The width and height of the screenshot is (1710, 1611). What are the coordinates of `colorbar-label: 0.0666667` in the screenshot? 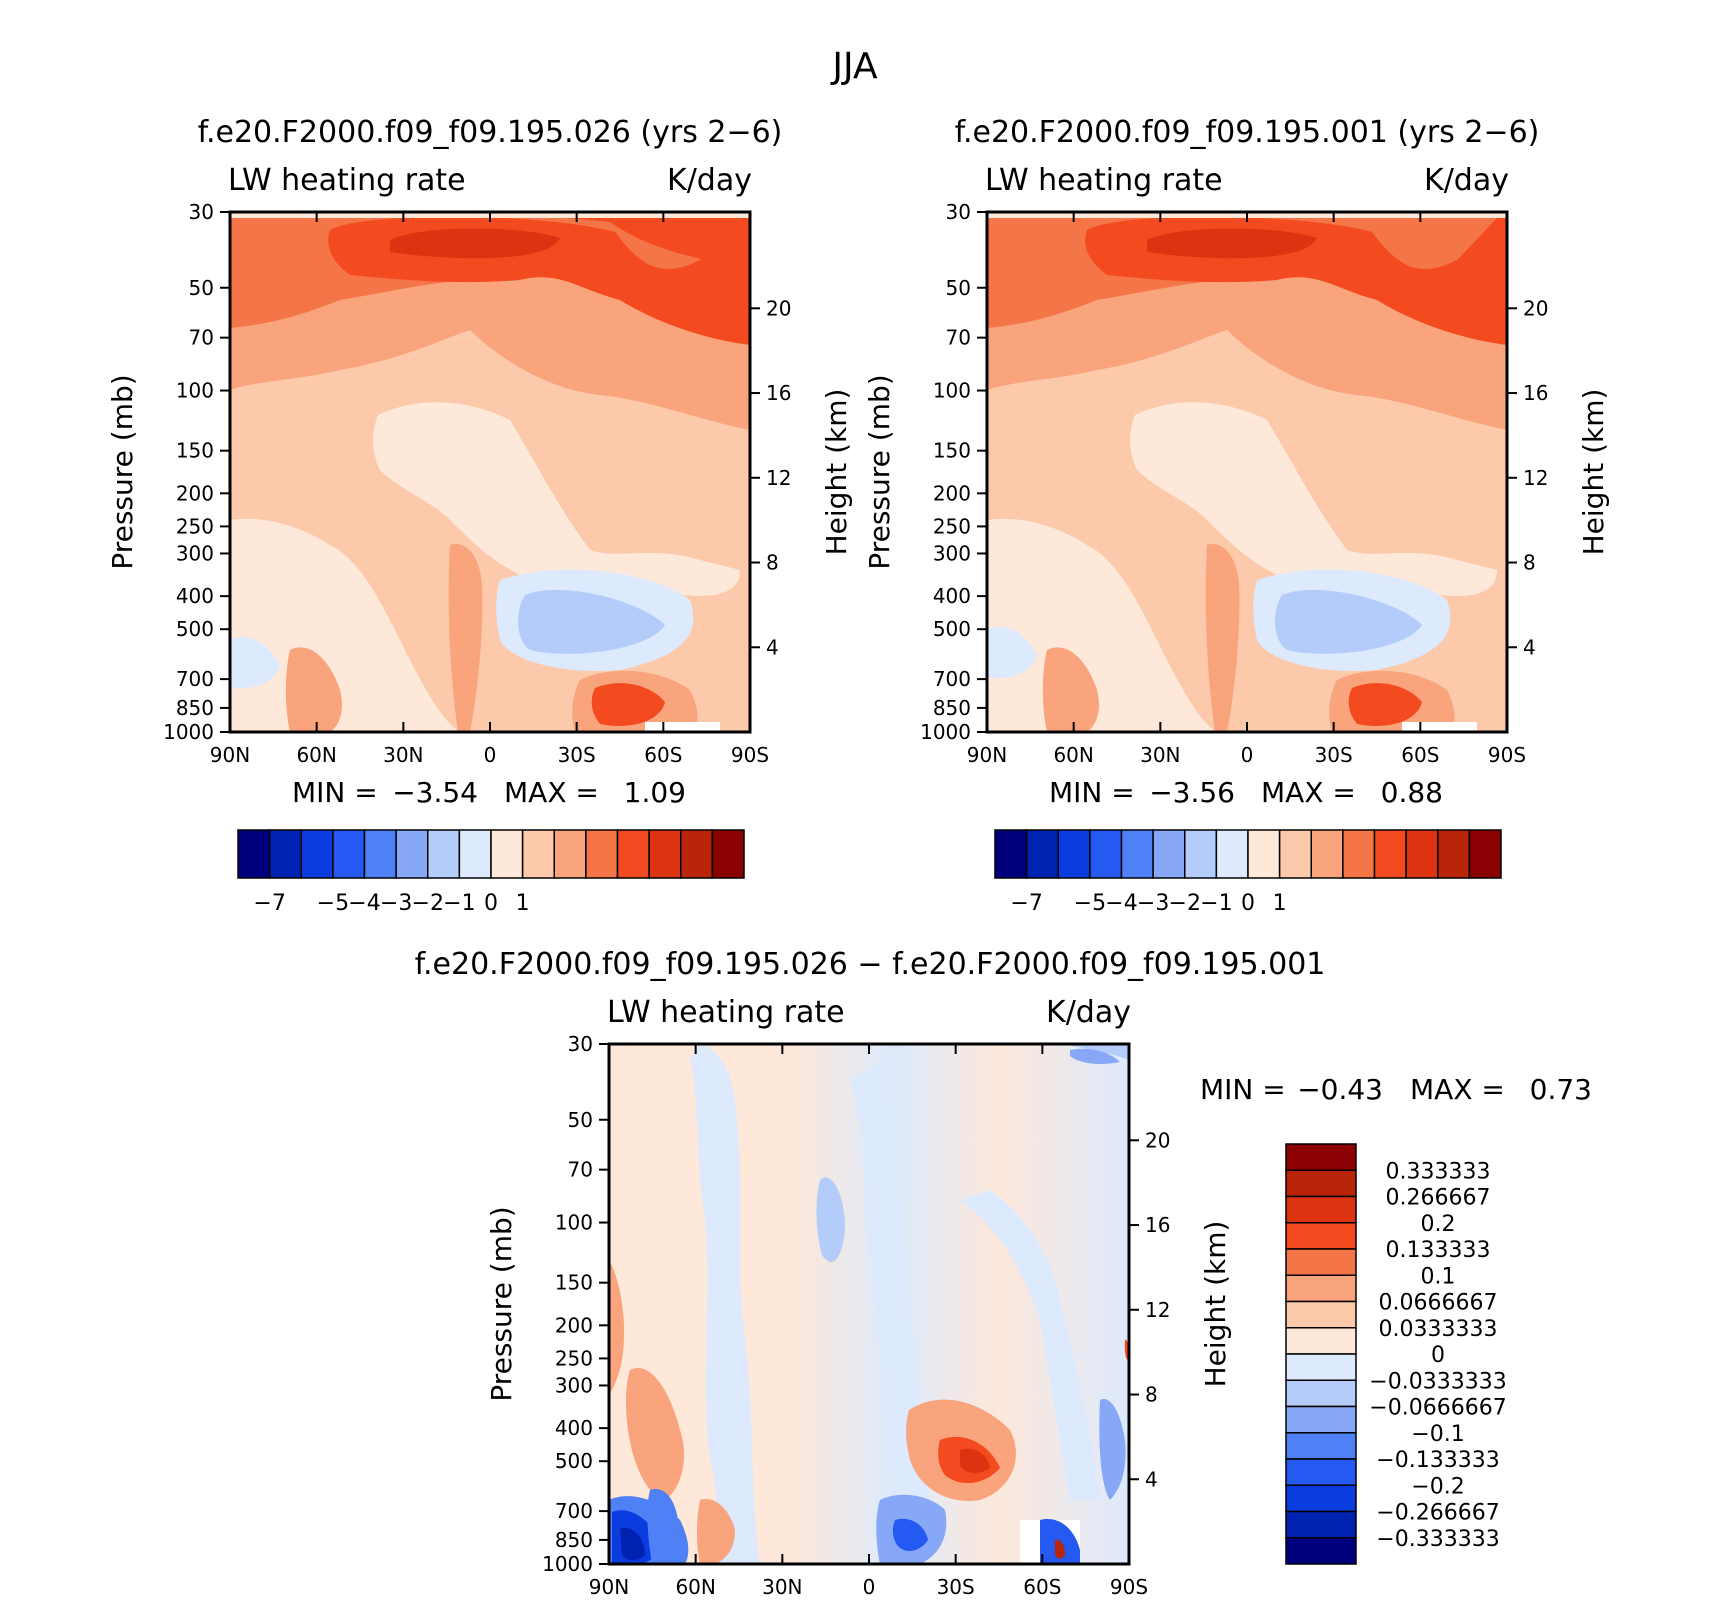 It's located at (1438, 1303).